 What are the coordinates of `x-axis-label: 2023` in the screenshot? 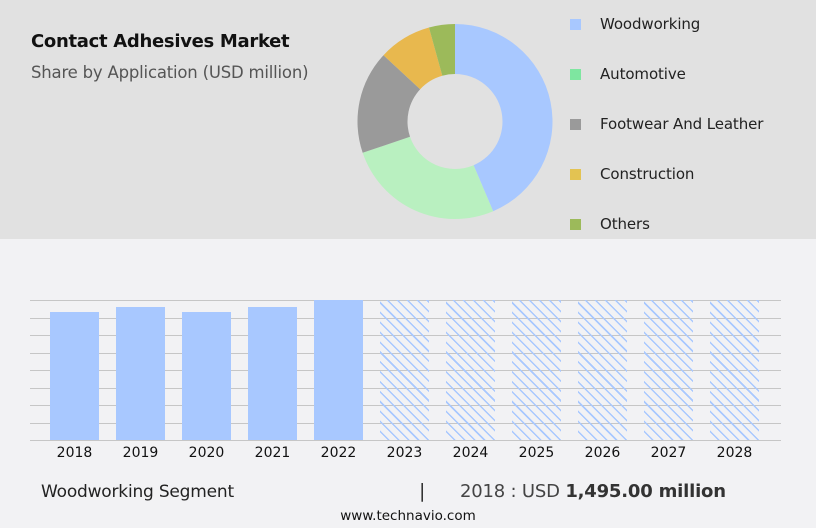 It's located at (404, 453).